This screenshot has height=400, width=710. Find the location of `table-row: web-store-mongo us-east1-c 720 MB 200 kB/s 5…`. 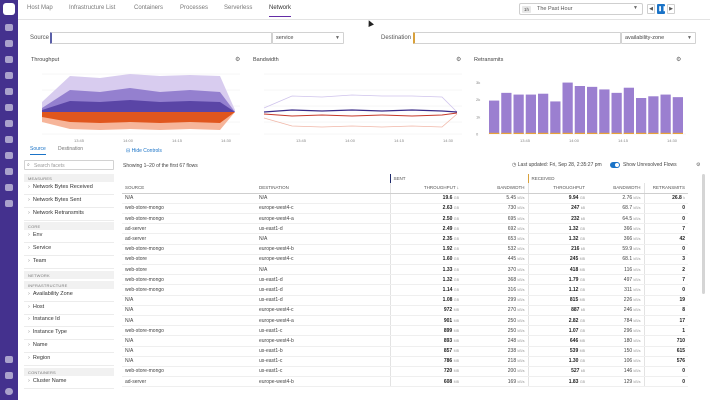

table-row: web-store-mongo us-east1-c 720 MB 200 kB/s 5… is located at coordinates (405, 372).